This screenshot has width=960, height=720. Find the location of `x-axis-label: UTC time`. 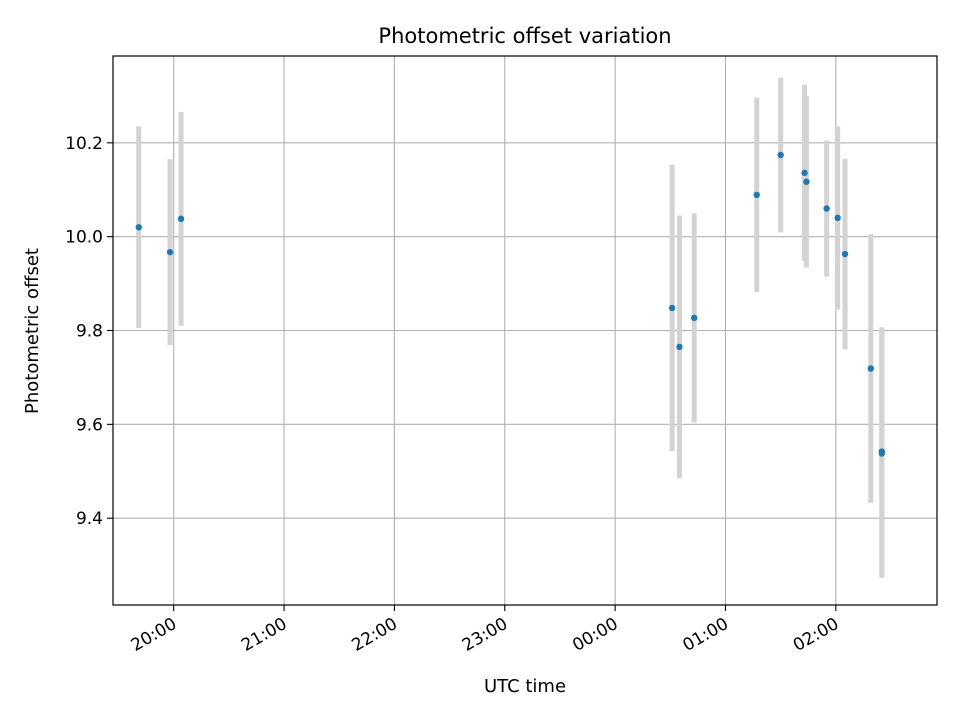

x-axis-label: UTC time is located at coordinates (525, 686).